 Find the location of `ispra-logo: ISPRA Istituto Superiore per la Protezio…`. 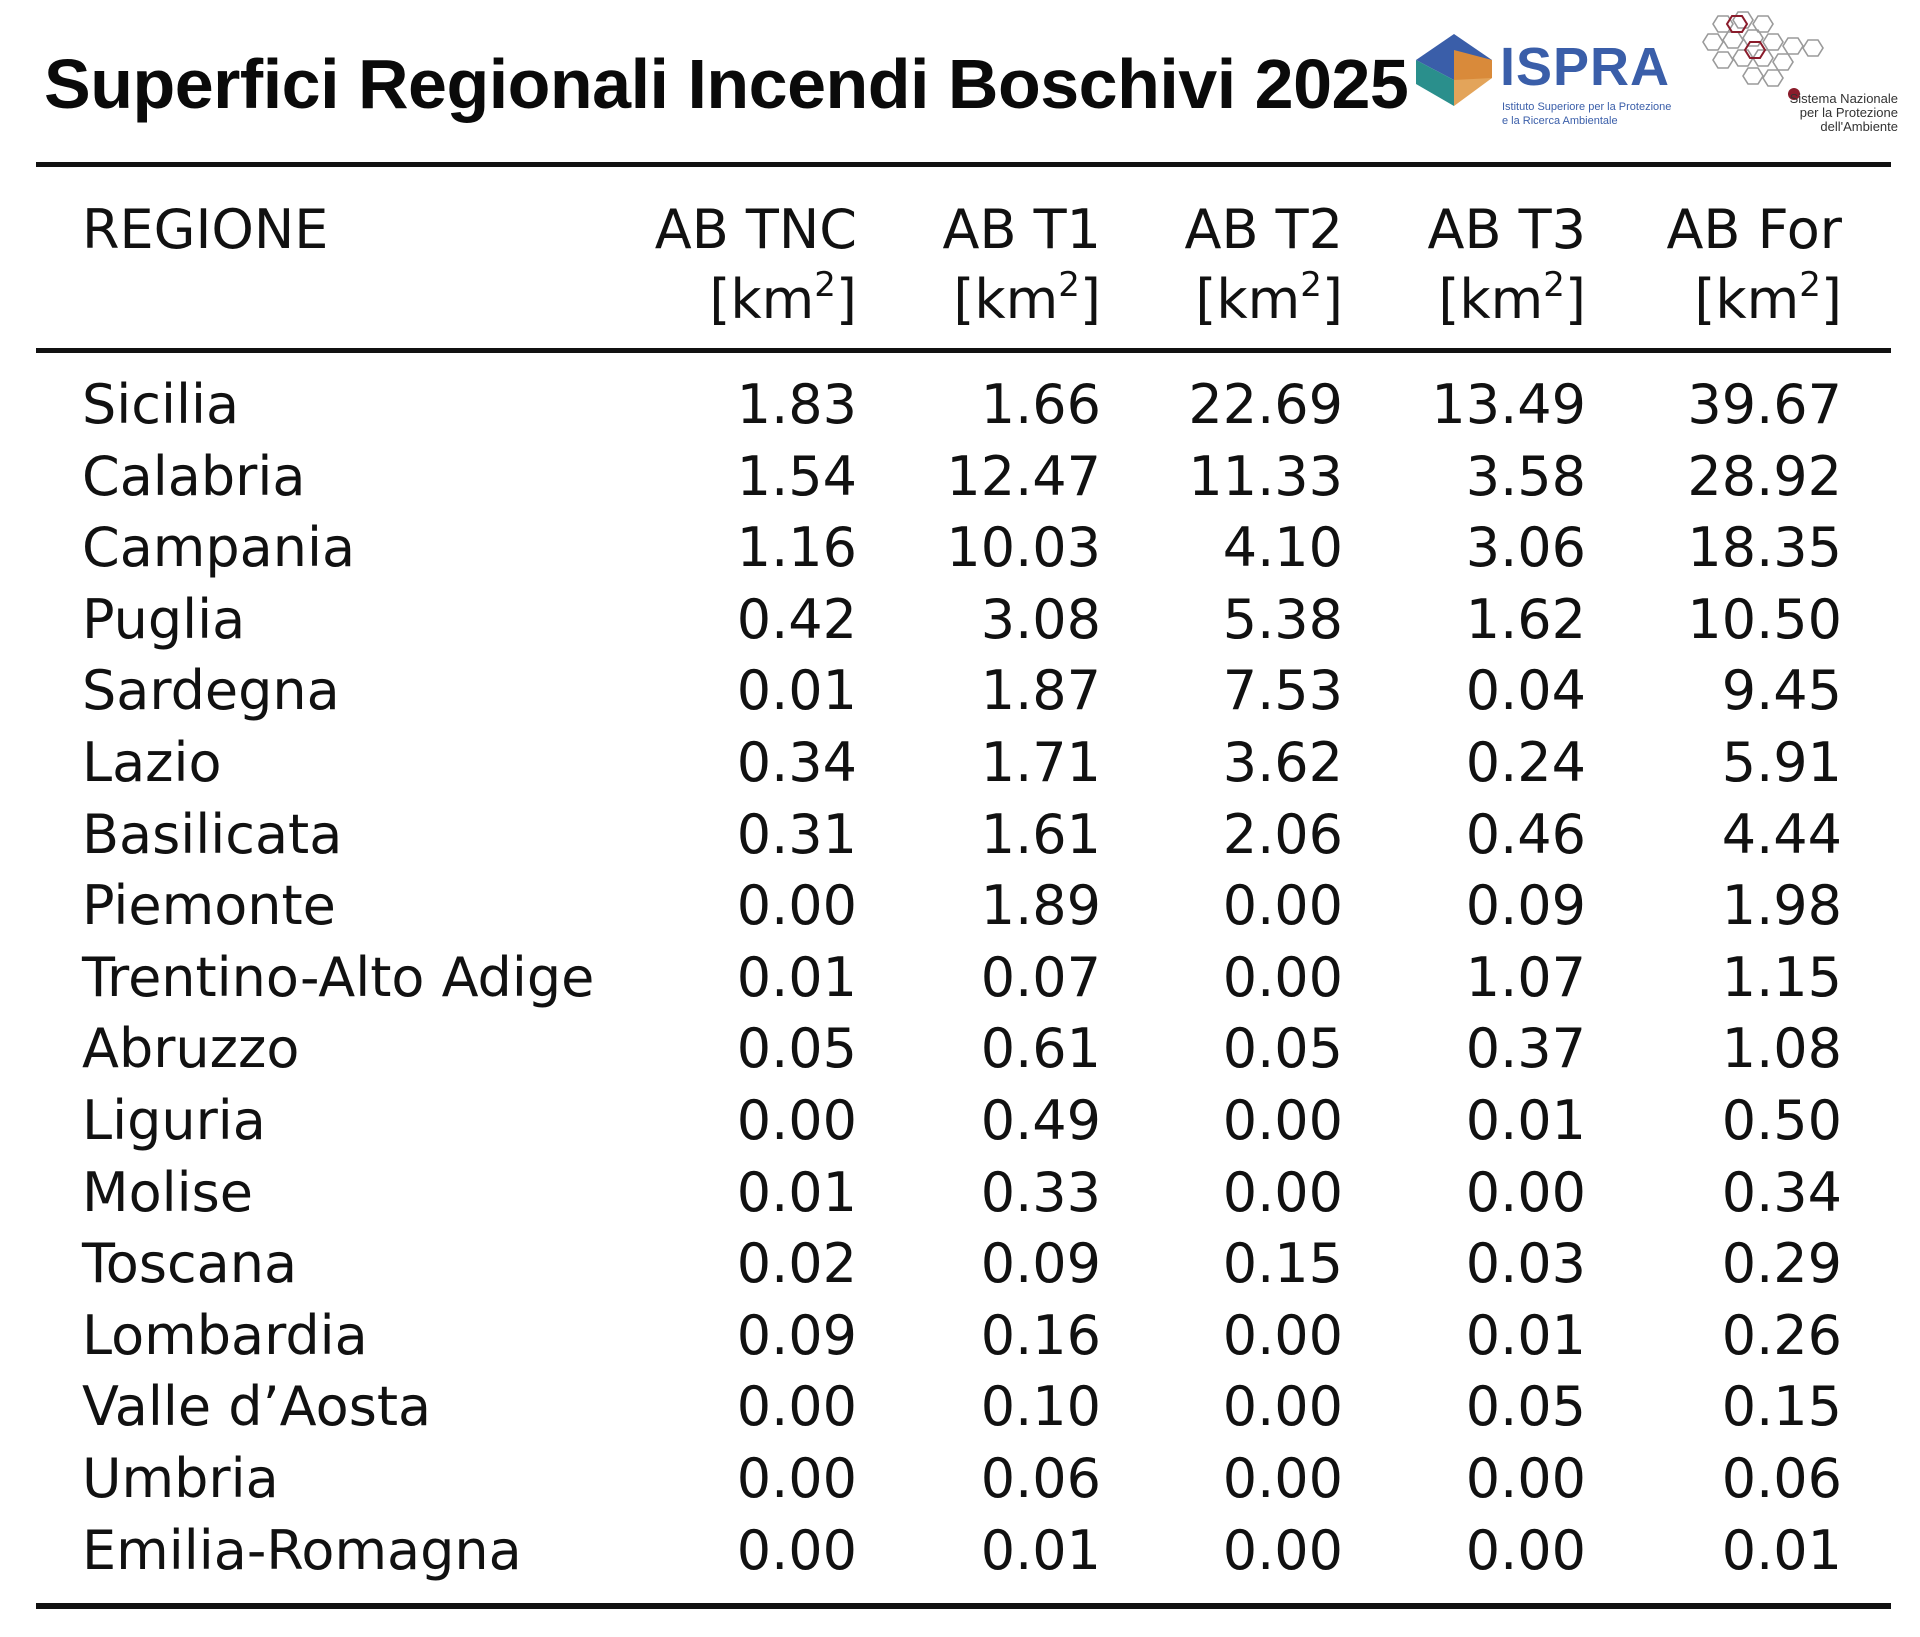

ispra-logo: ISPRA Istituto Superiore per la Protezio… is located at coordinates (1543, 83).